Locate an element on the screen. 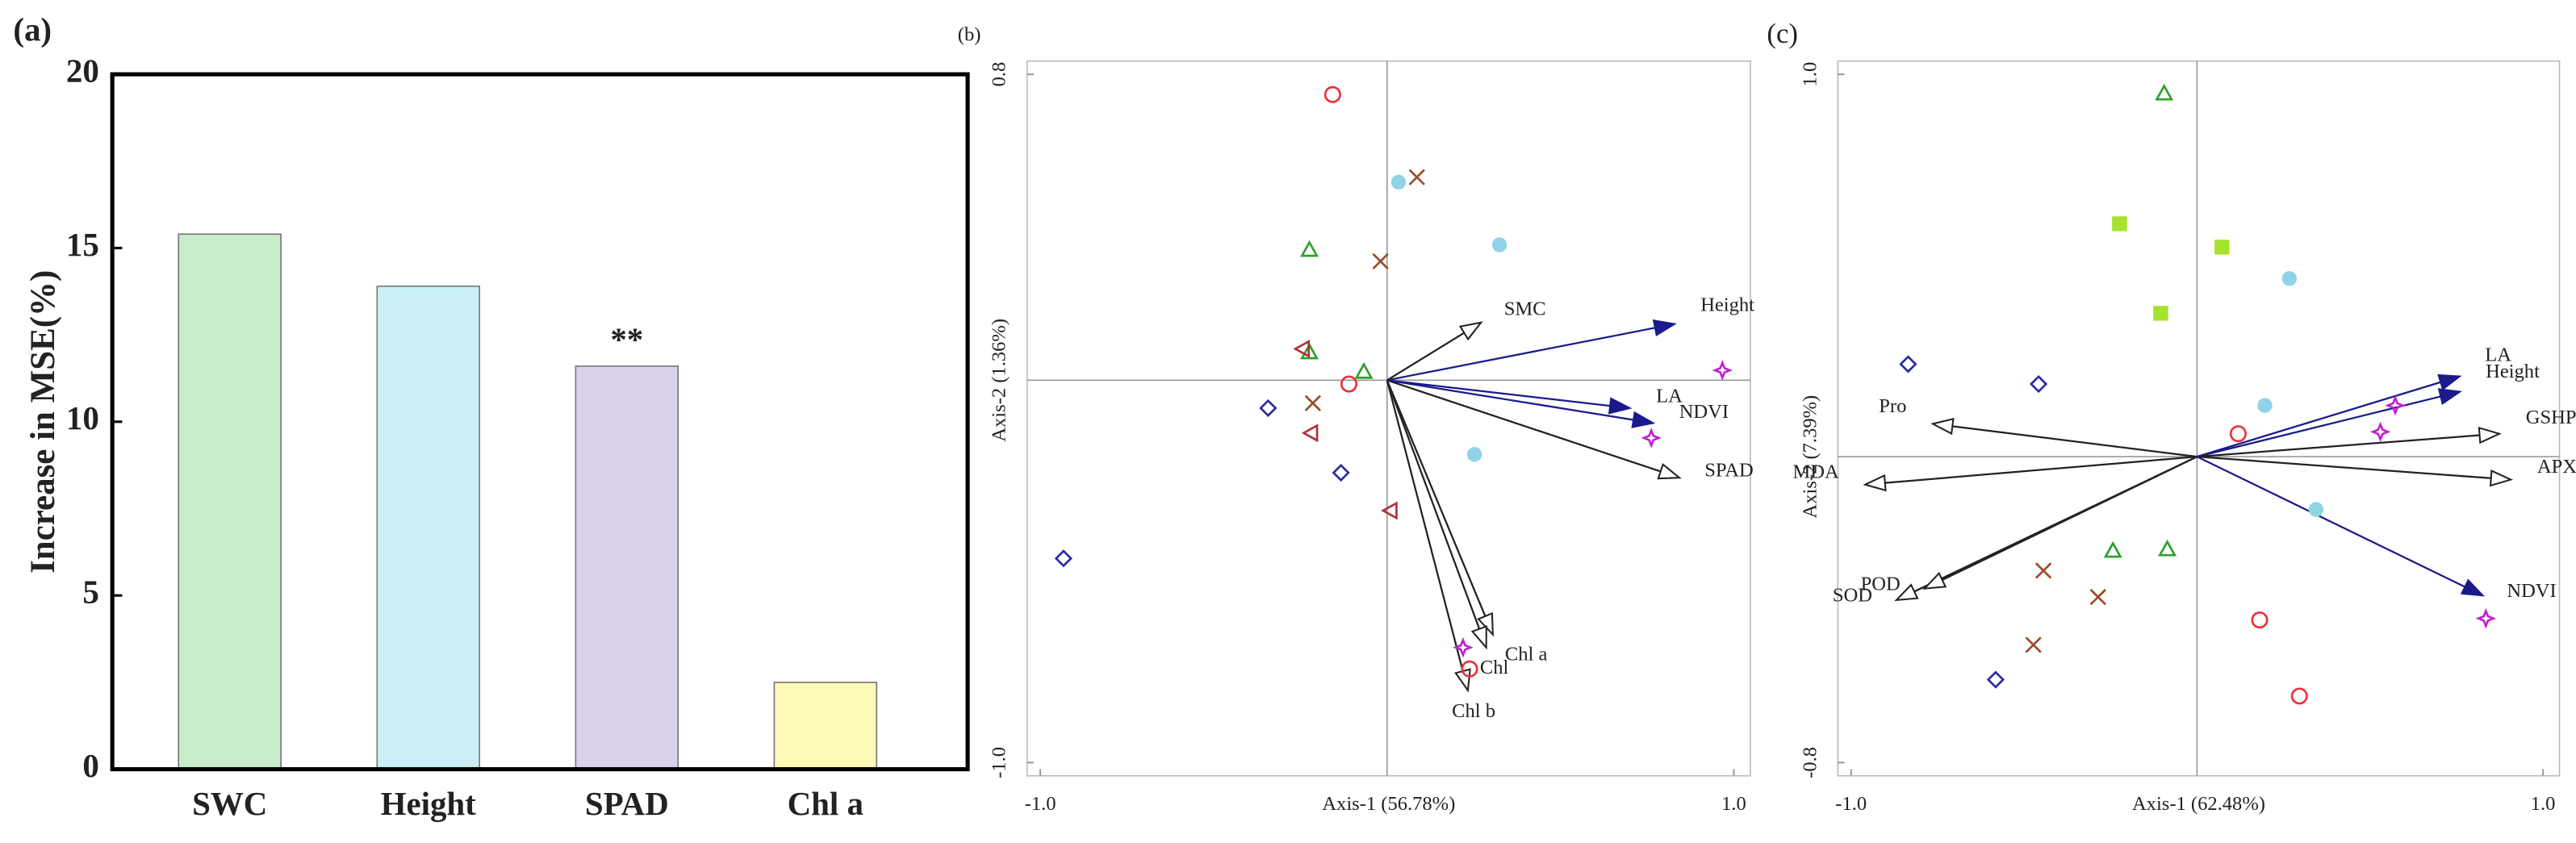  arrow-label: POD is located at coordinates (1881, 584).